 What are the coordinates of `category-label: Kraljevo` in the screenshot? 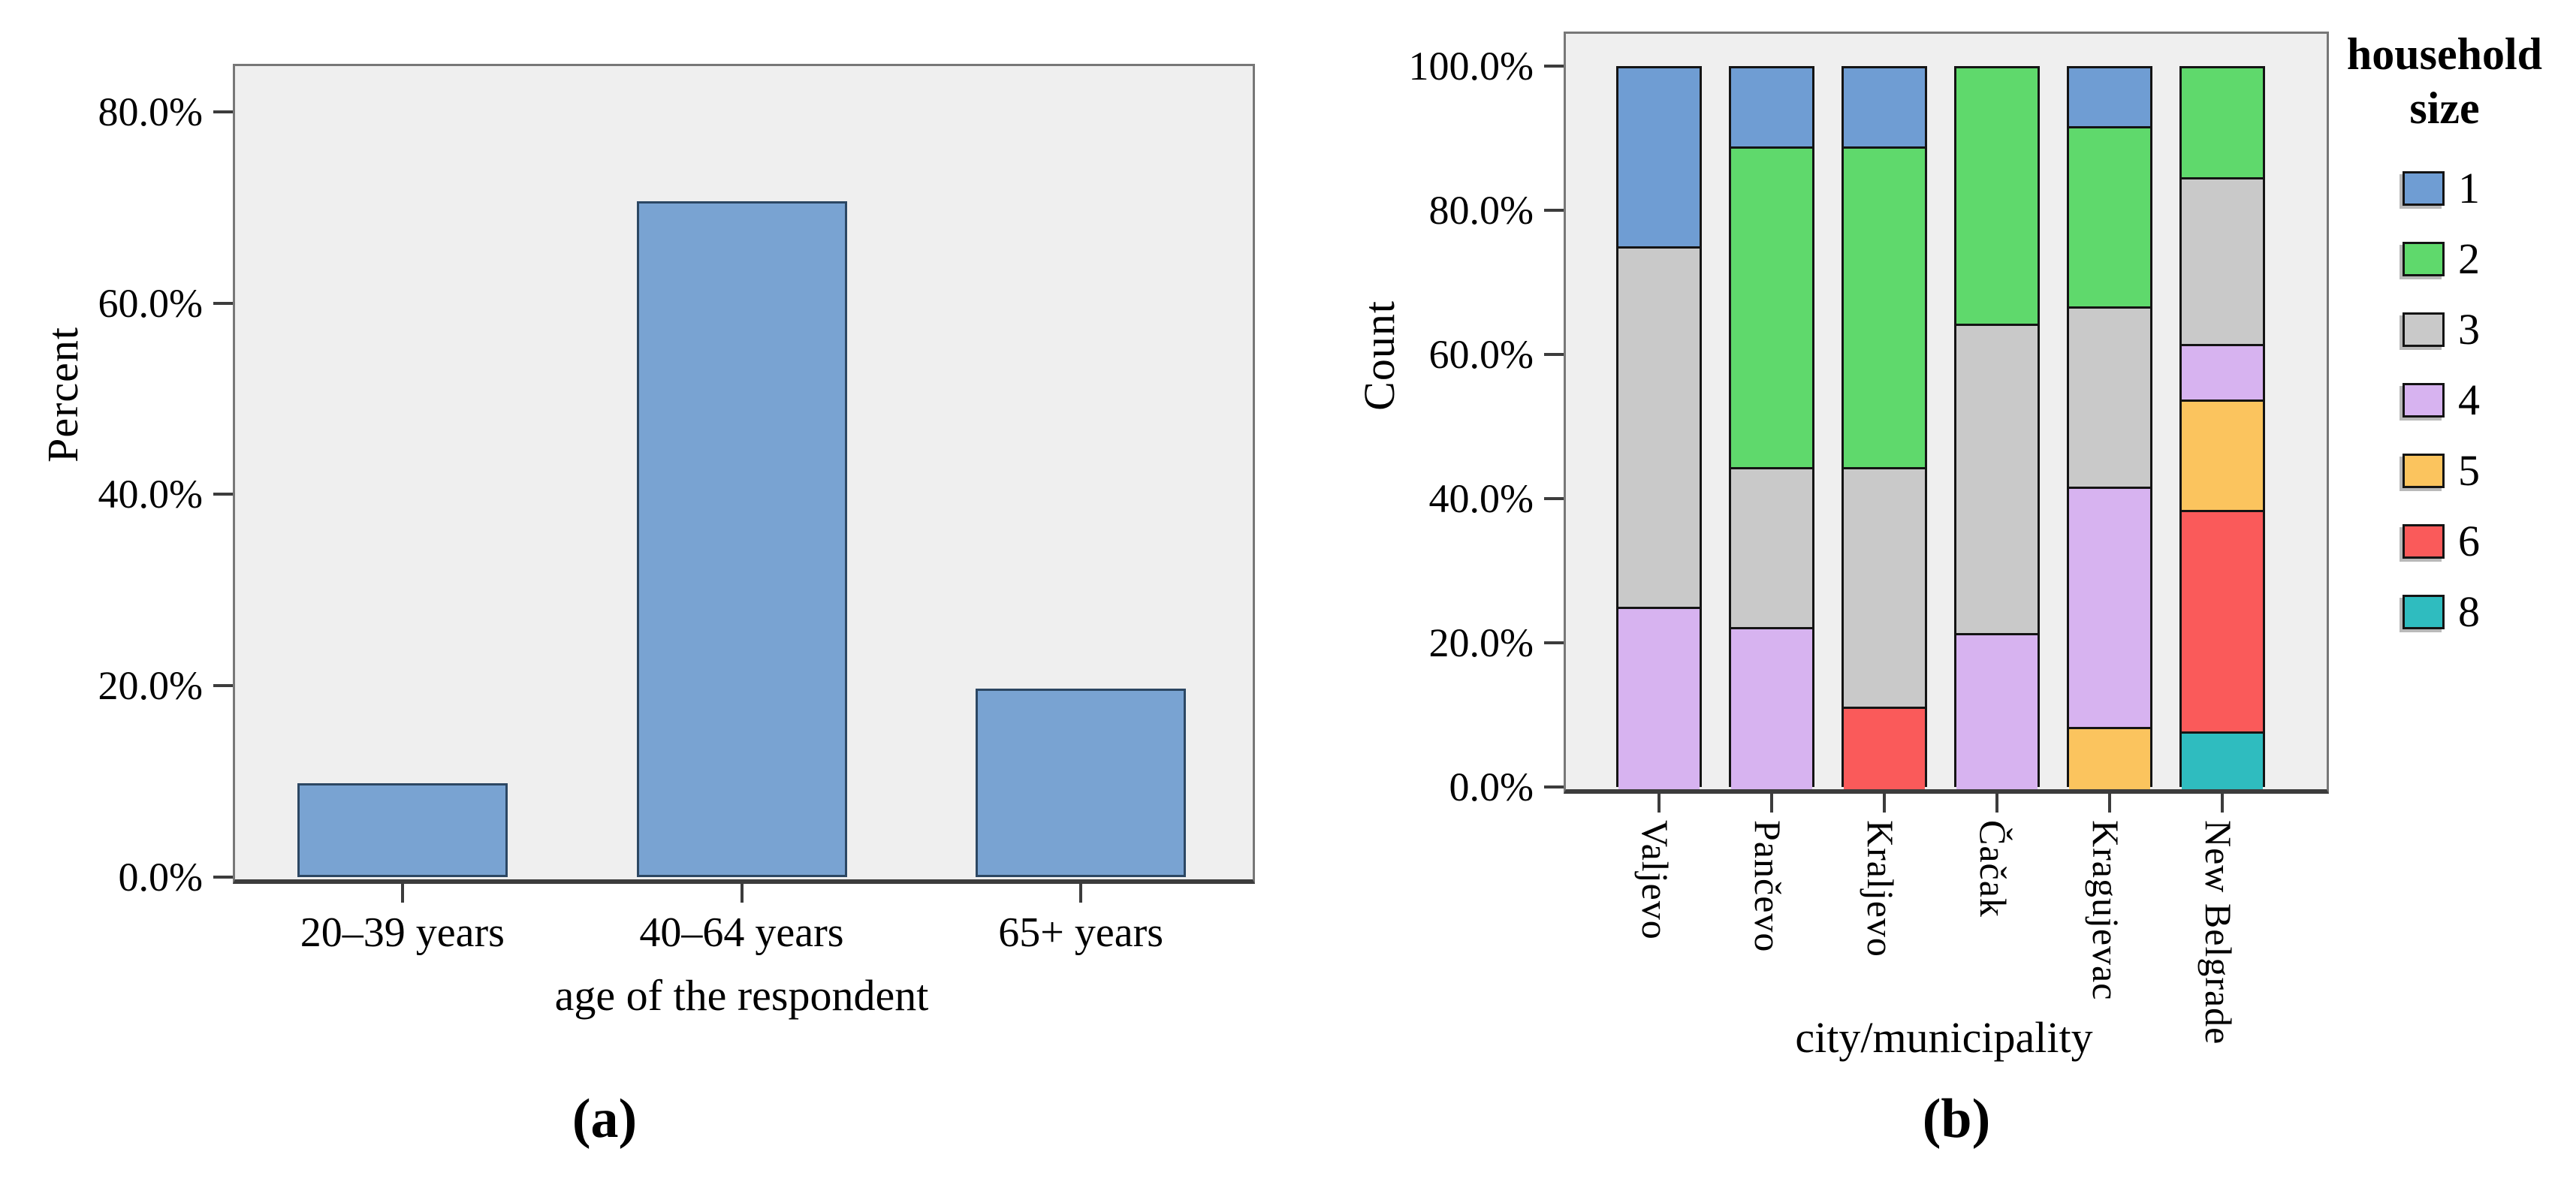 It's located at (1881, 889).